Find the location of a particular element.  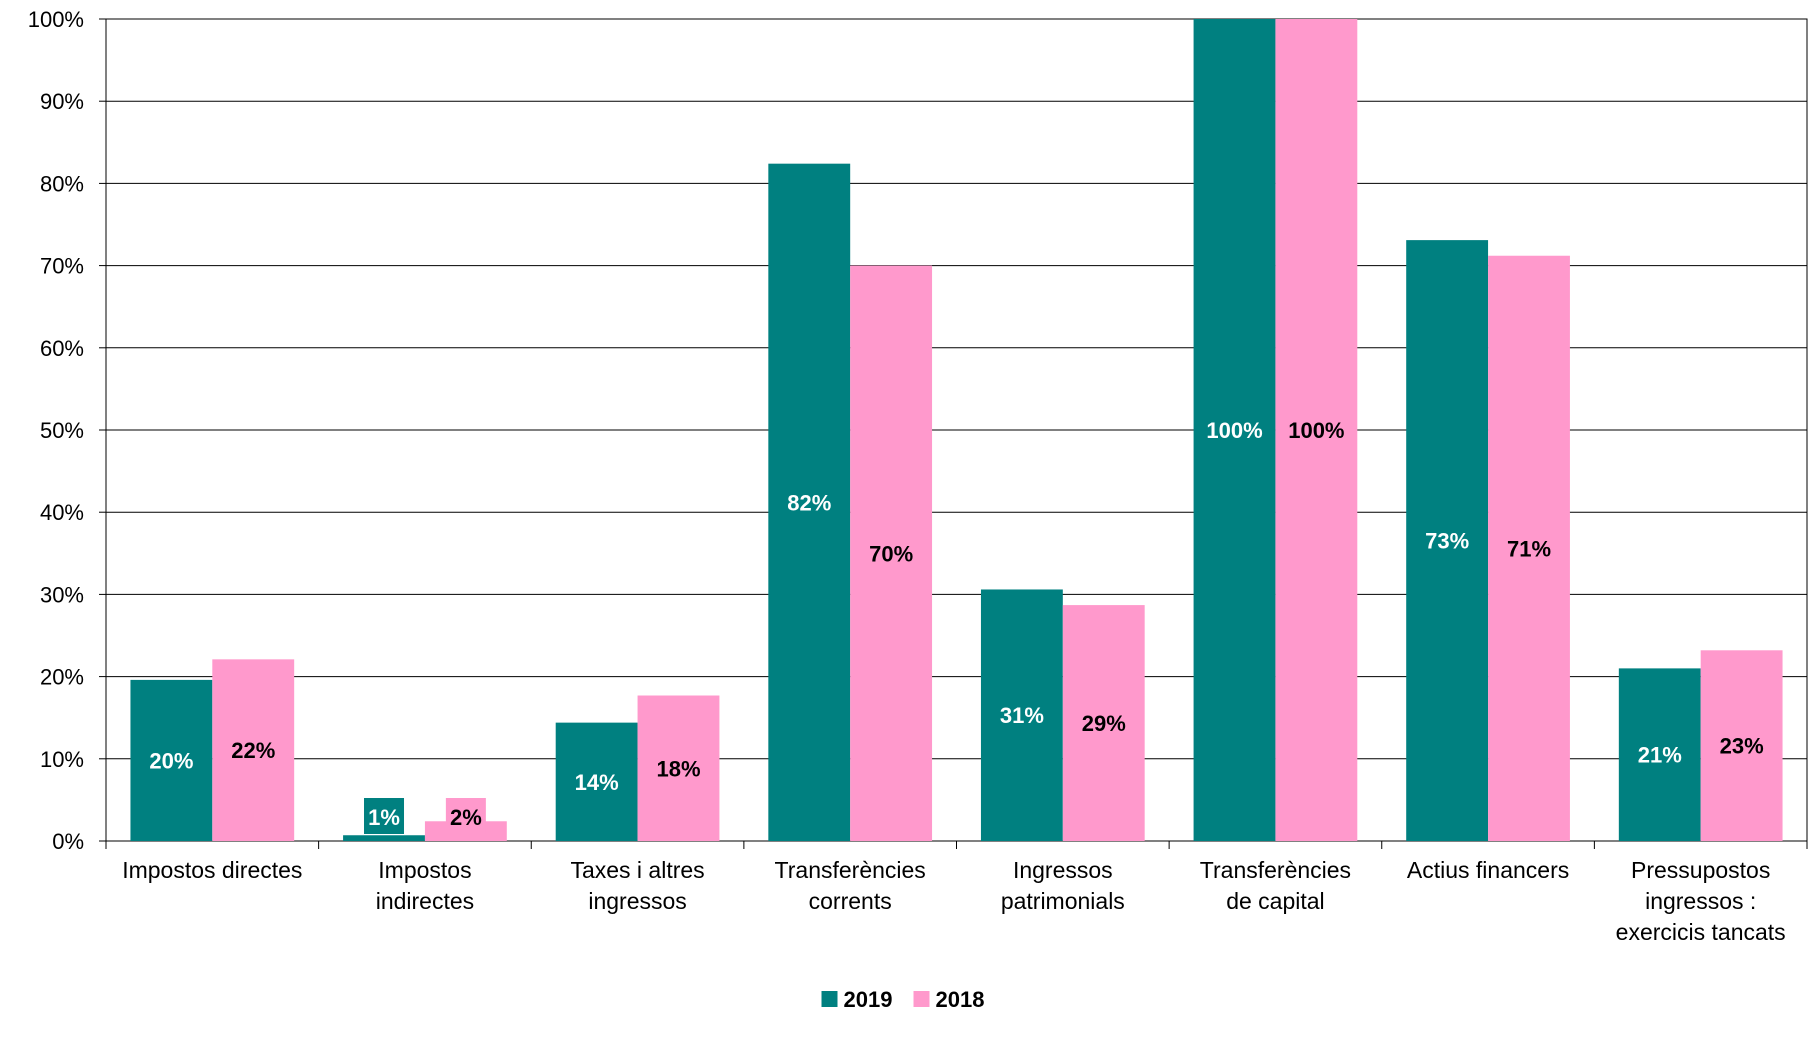

category-label: Impostos is located at coordinates (424, 870).